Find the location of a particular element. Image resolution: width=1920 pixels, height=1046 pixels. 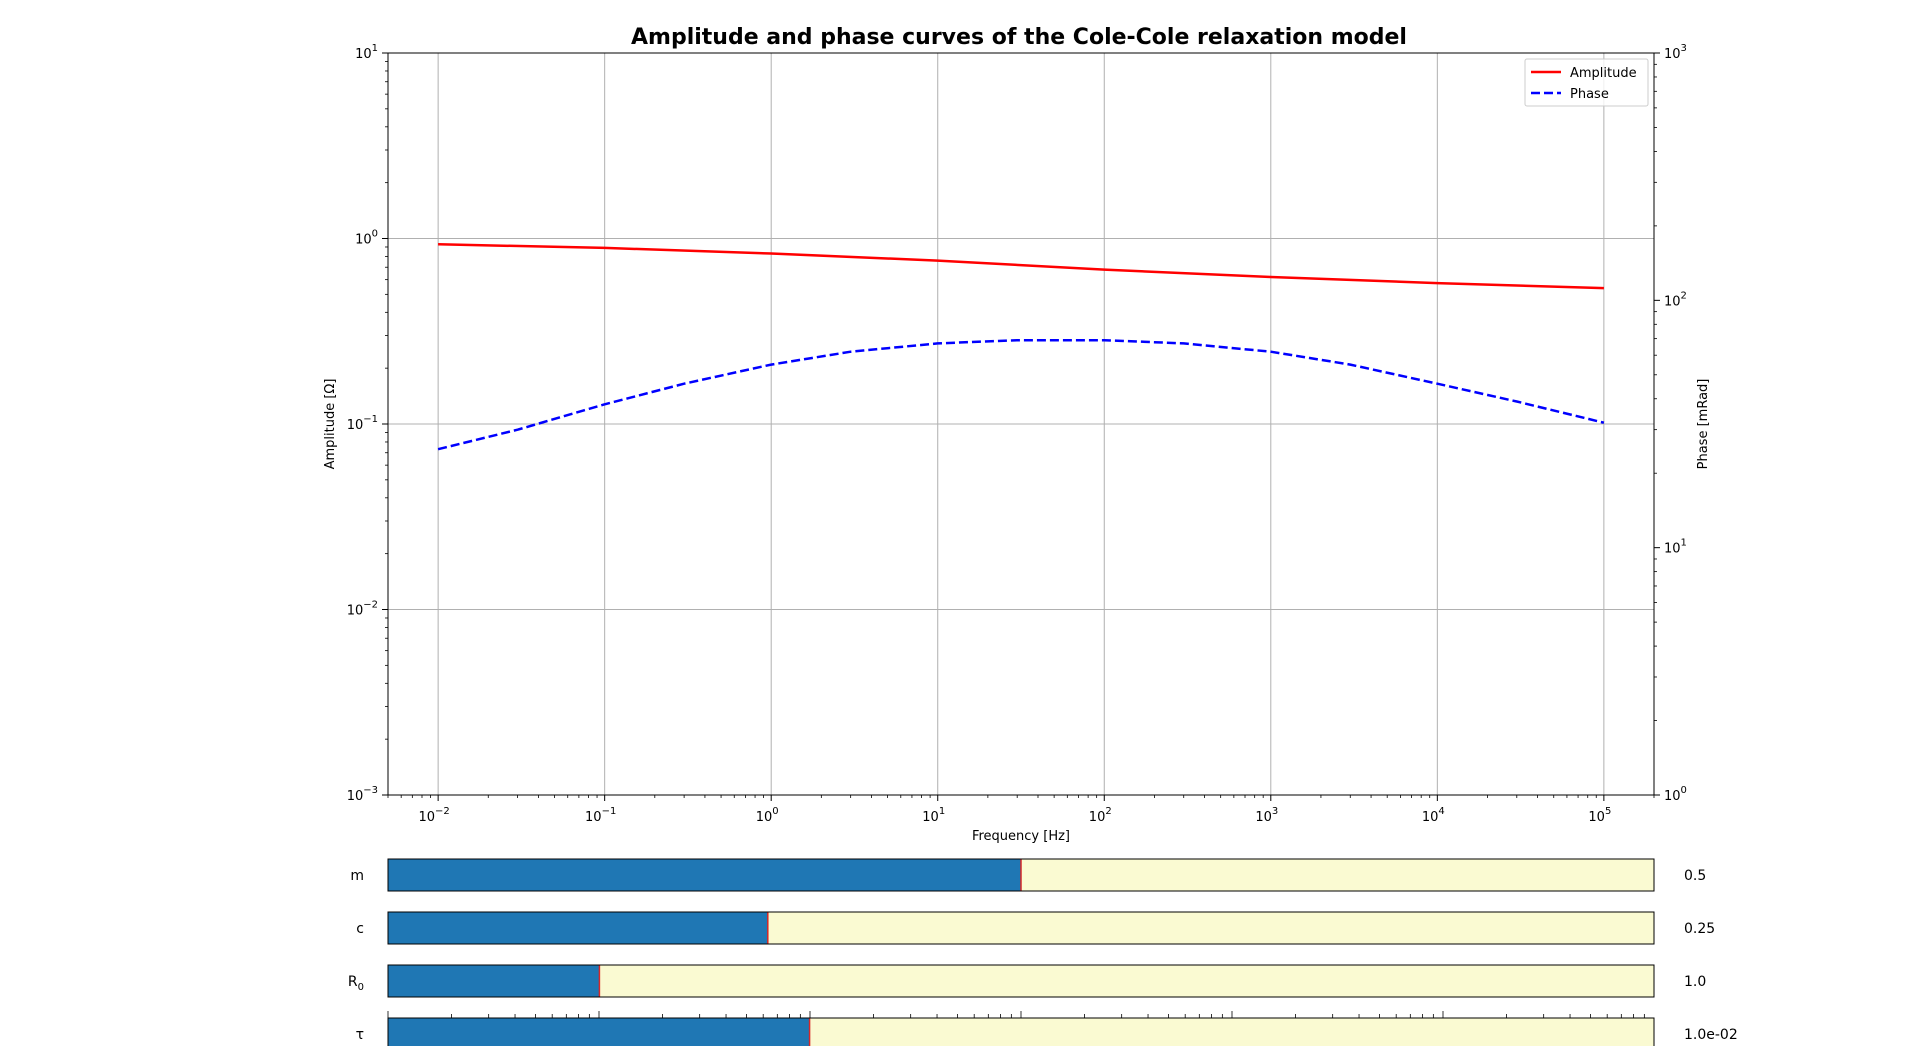

series-line-amplitude is located at coordinates (1021, 266).